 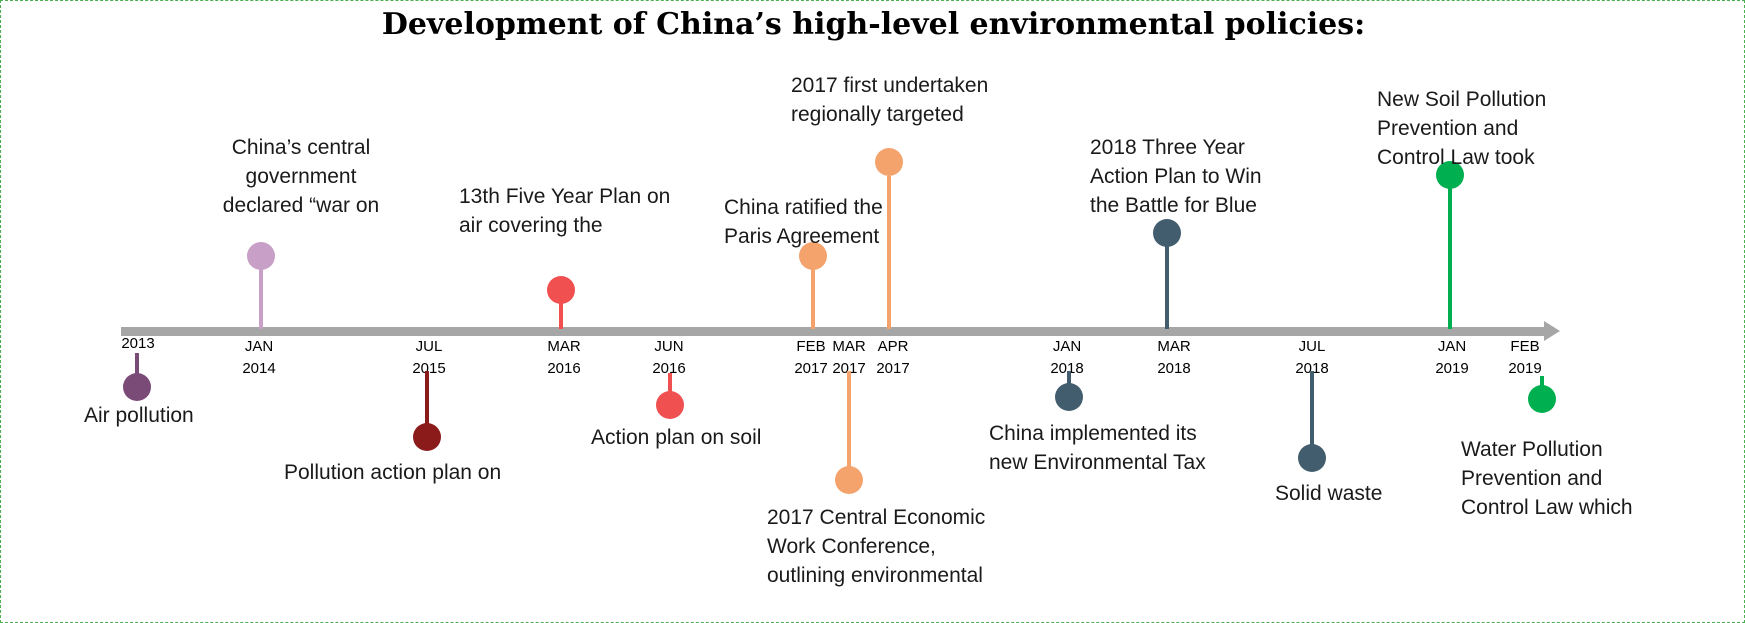 What do you see at coordinates (813, 256) in the screenshot?
I see `marker-paris-agreement` at bounding box center [813, 256].